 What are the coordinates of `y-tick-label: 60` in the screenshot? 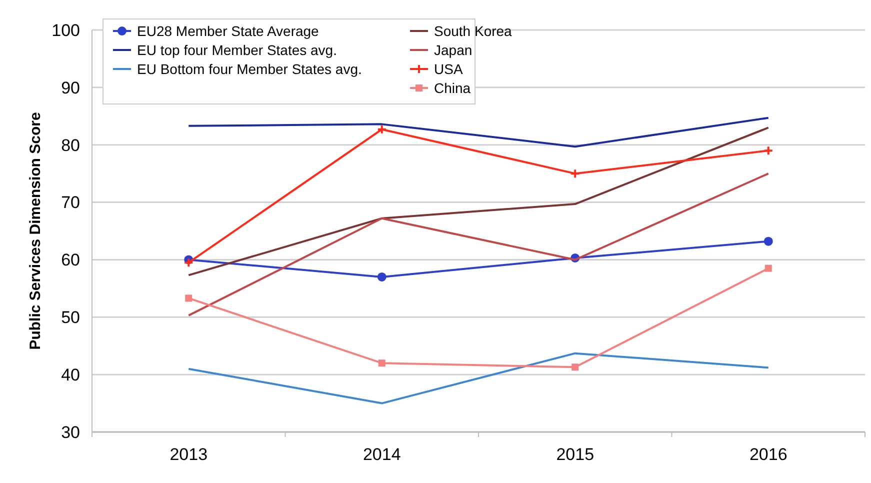 It's located at (70, 260).